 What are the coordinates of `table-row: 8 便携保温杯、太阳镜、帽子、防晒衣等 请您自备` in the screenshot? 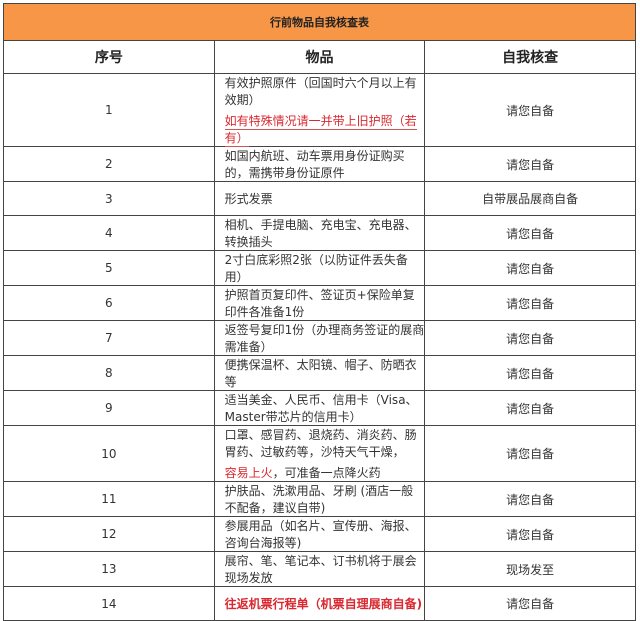 It's located at (319, 373).